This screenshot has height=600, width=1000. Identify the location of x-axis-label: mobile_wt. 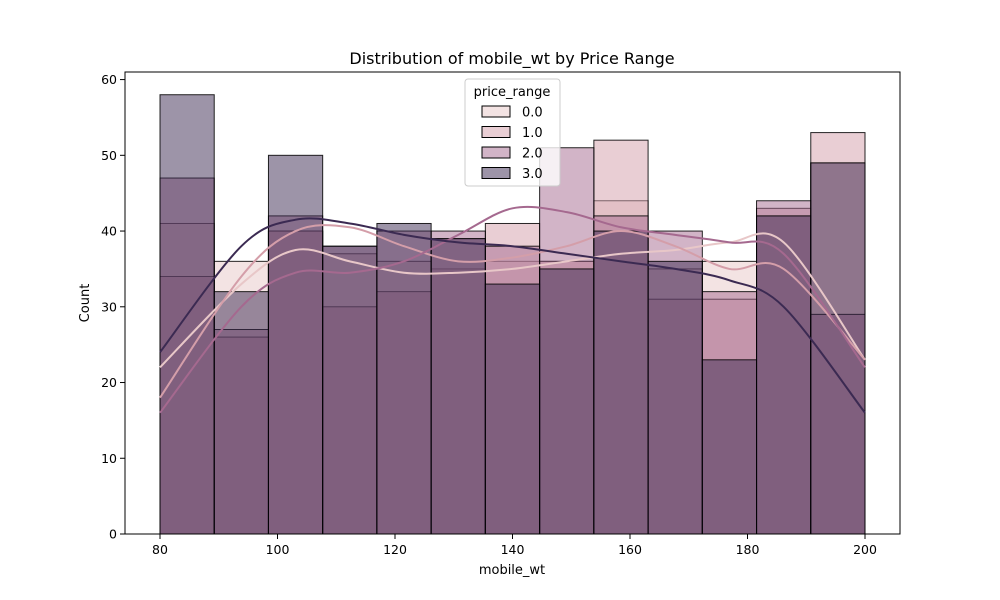
(512, 570).